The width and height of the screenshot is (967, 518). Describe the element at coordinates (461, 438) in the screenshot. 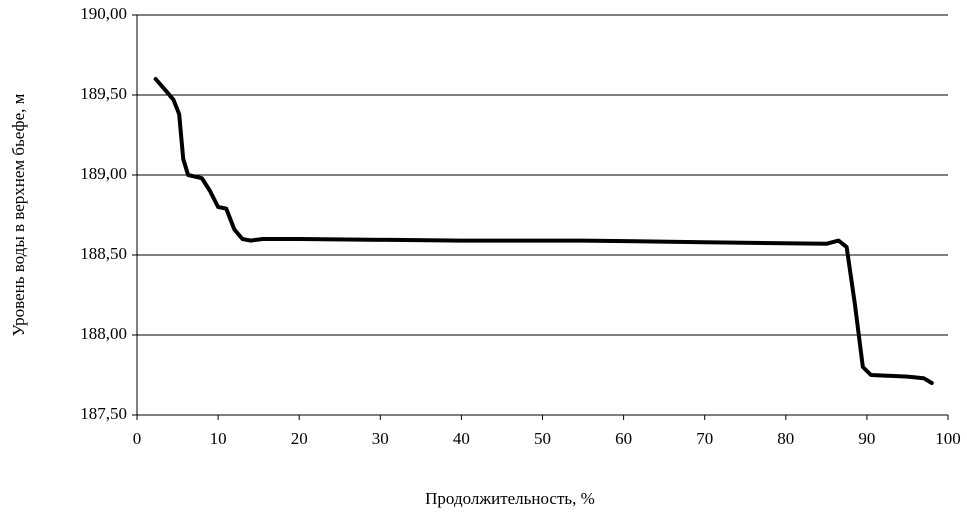

I see `x-tick-label: 40` at that location.